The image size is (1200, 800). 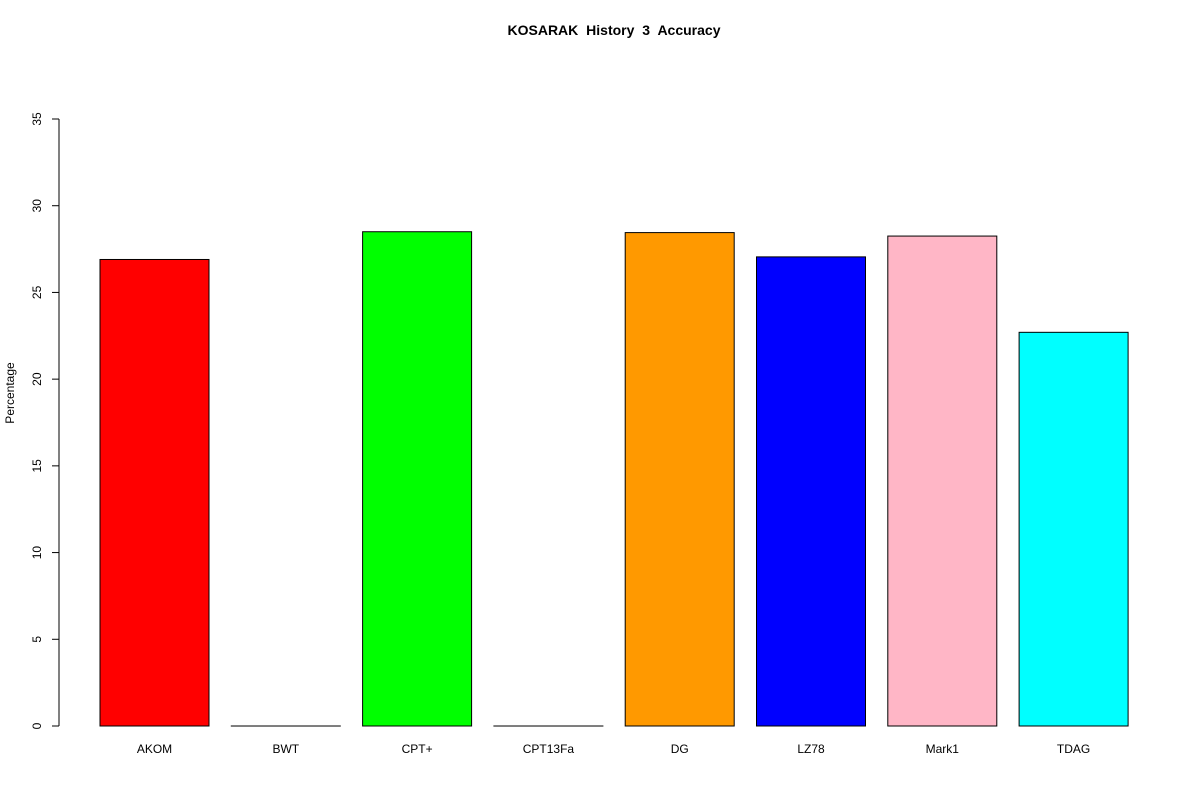 What do you see at coordinates (154, 749) in the screenshot?
I see `x-tick-label: AKOM` at bounding box center [154, 749].